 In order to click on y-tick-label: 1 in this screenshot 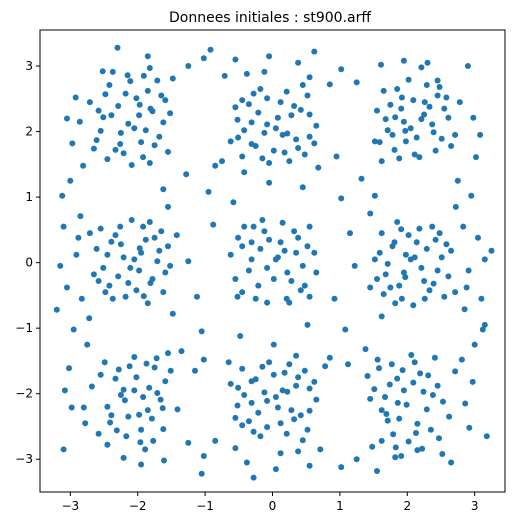, I will do `click(29, 197)`.